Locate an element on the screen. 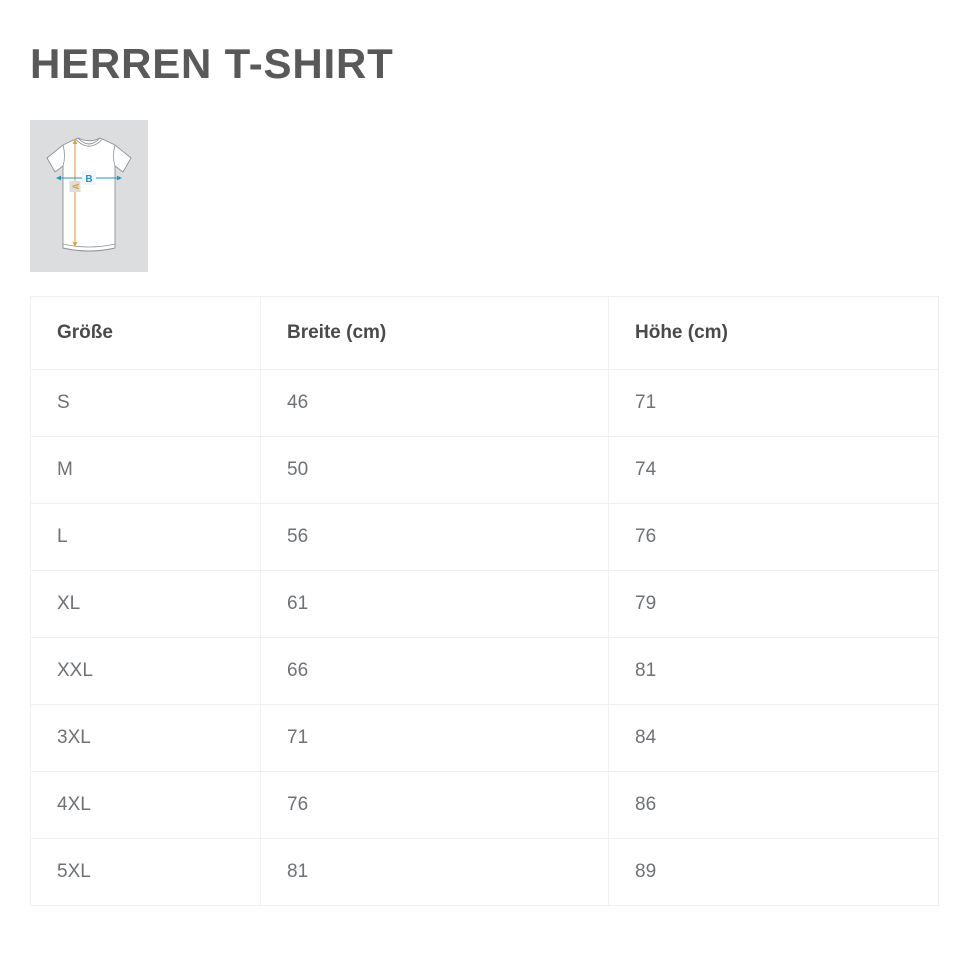 Image resolution: width=960 pixels, height=960 pixels. table-row: 3XL 71 84 is located at coordinates (484, 738).